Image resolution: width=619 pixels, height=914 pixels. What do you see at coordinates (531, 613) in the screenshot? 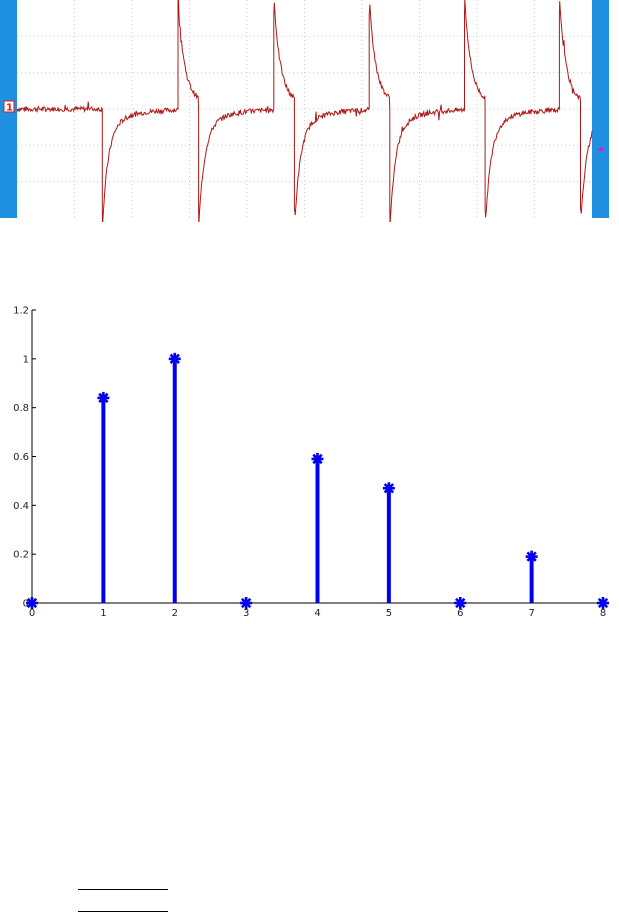
I see `x-tick-label: 7` at bounding box center [531, 613].